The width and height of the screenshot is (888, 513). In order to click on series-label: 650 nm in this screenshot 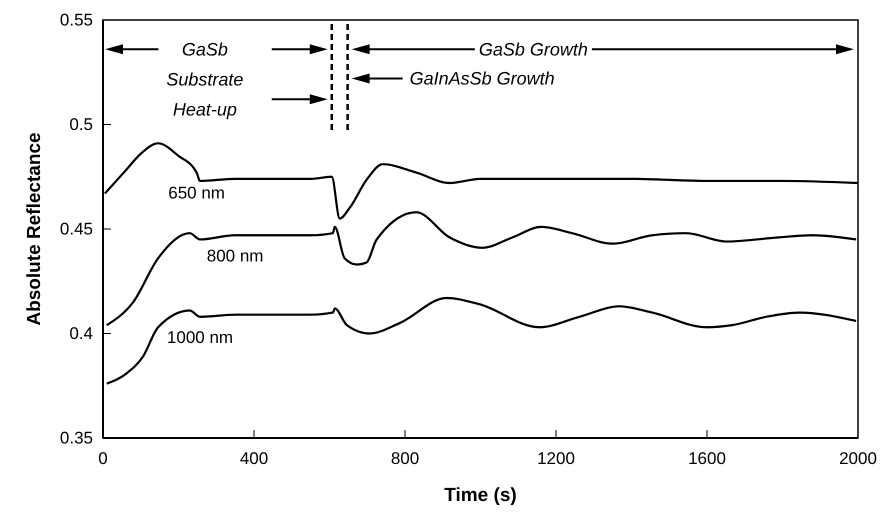, I will do `click(196, 193)`.